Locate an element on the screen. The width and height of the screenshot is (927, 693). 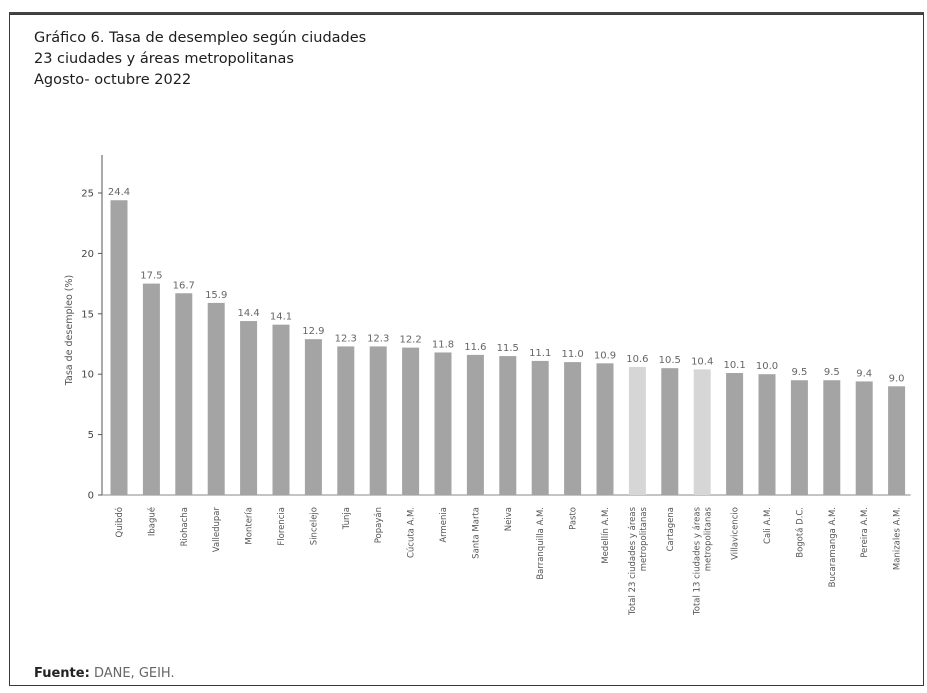
category-label: Villavicencio is located at coordinates (736, 533).